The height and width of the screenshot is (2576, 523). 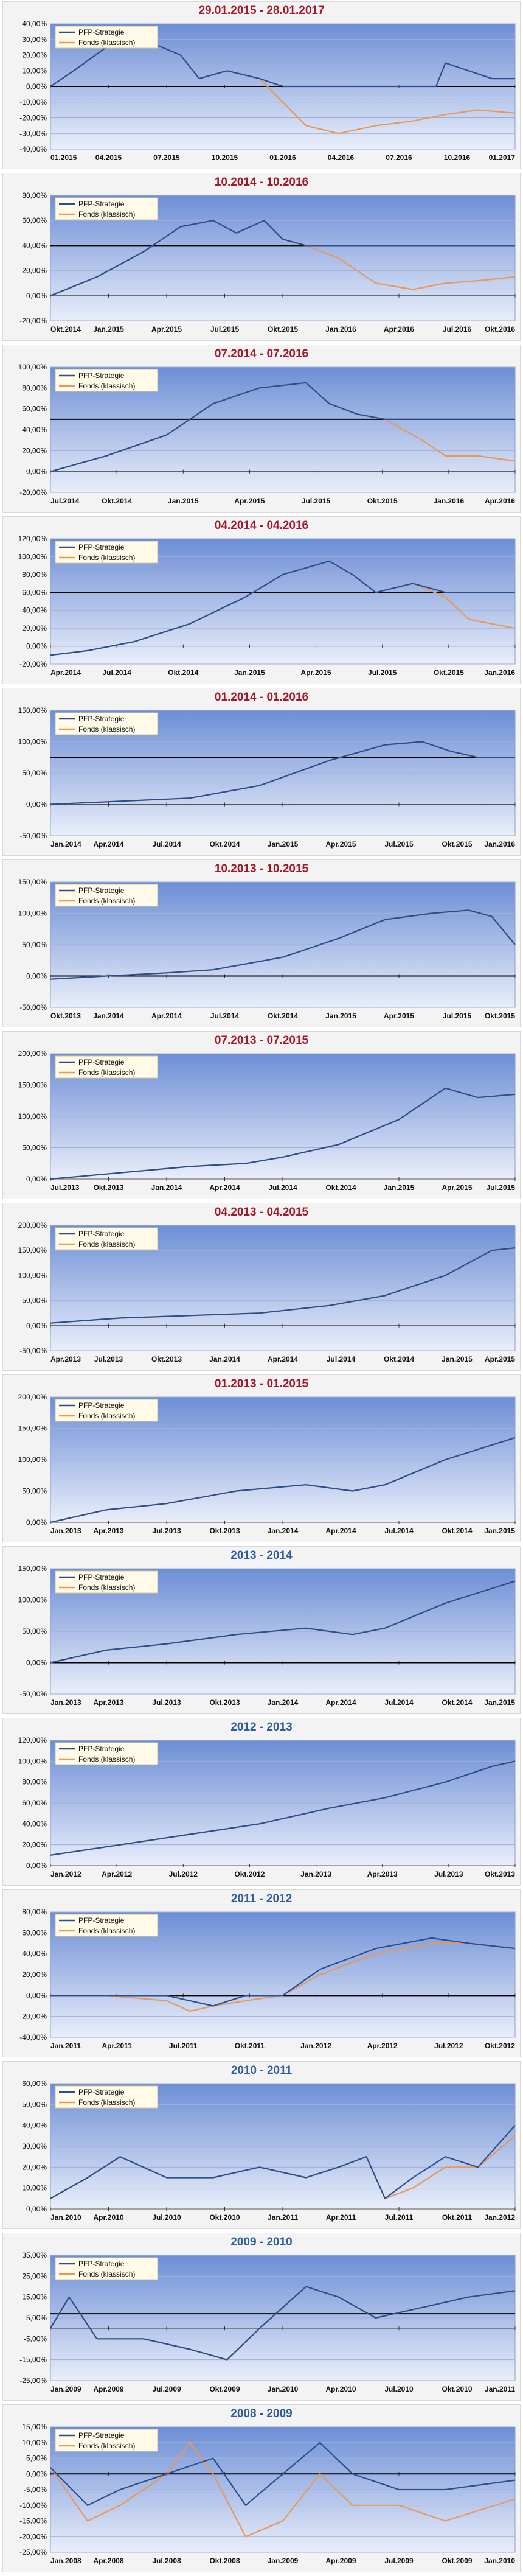 I want to click on x-tick-label: Okt.2012, so click(x=250, y=1874).